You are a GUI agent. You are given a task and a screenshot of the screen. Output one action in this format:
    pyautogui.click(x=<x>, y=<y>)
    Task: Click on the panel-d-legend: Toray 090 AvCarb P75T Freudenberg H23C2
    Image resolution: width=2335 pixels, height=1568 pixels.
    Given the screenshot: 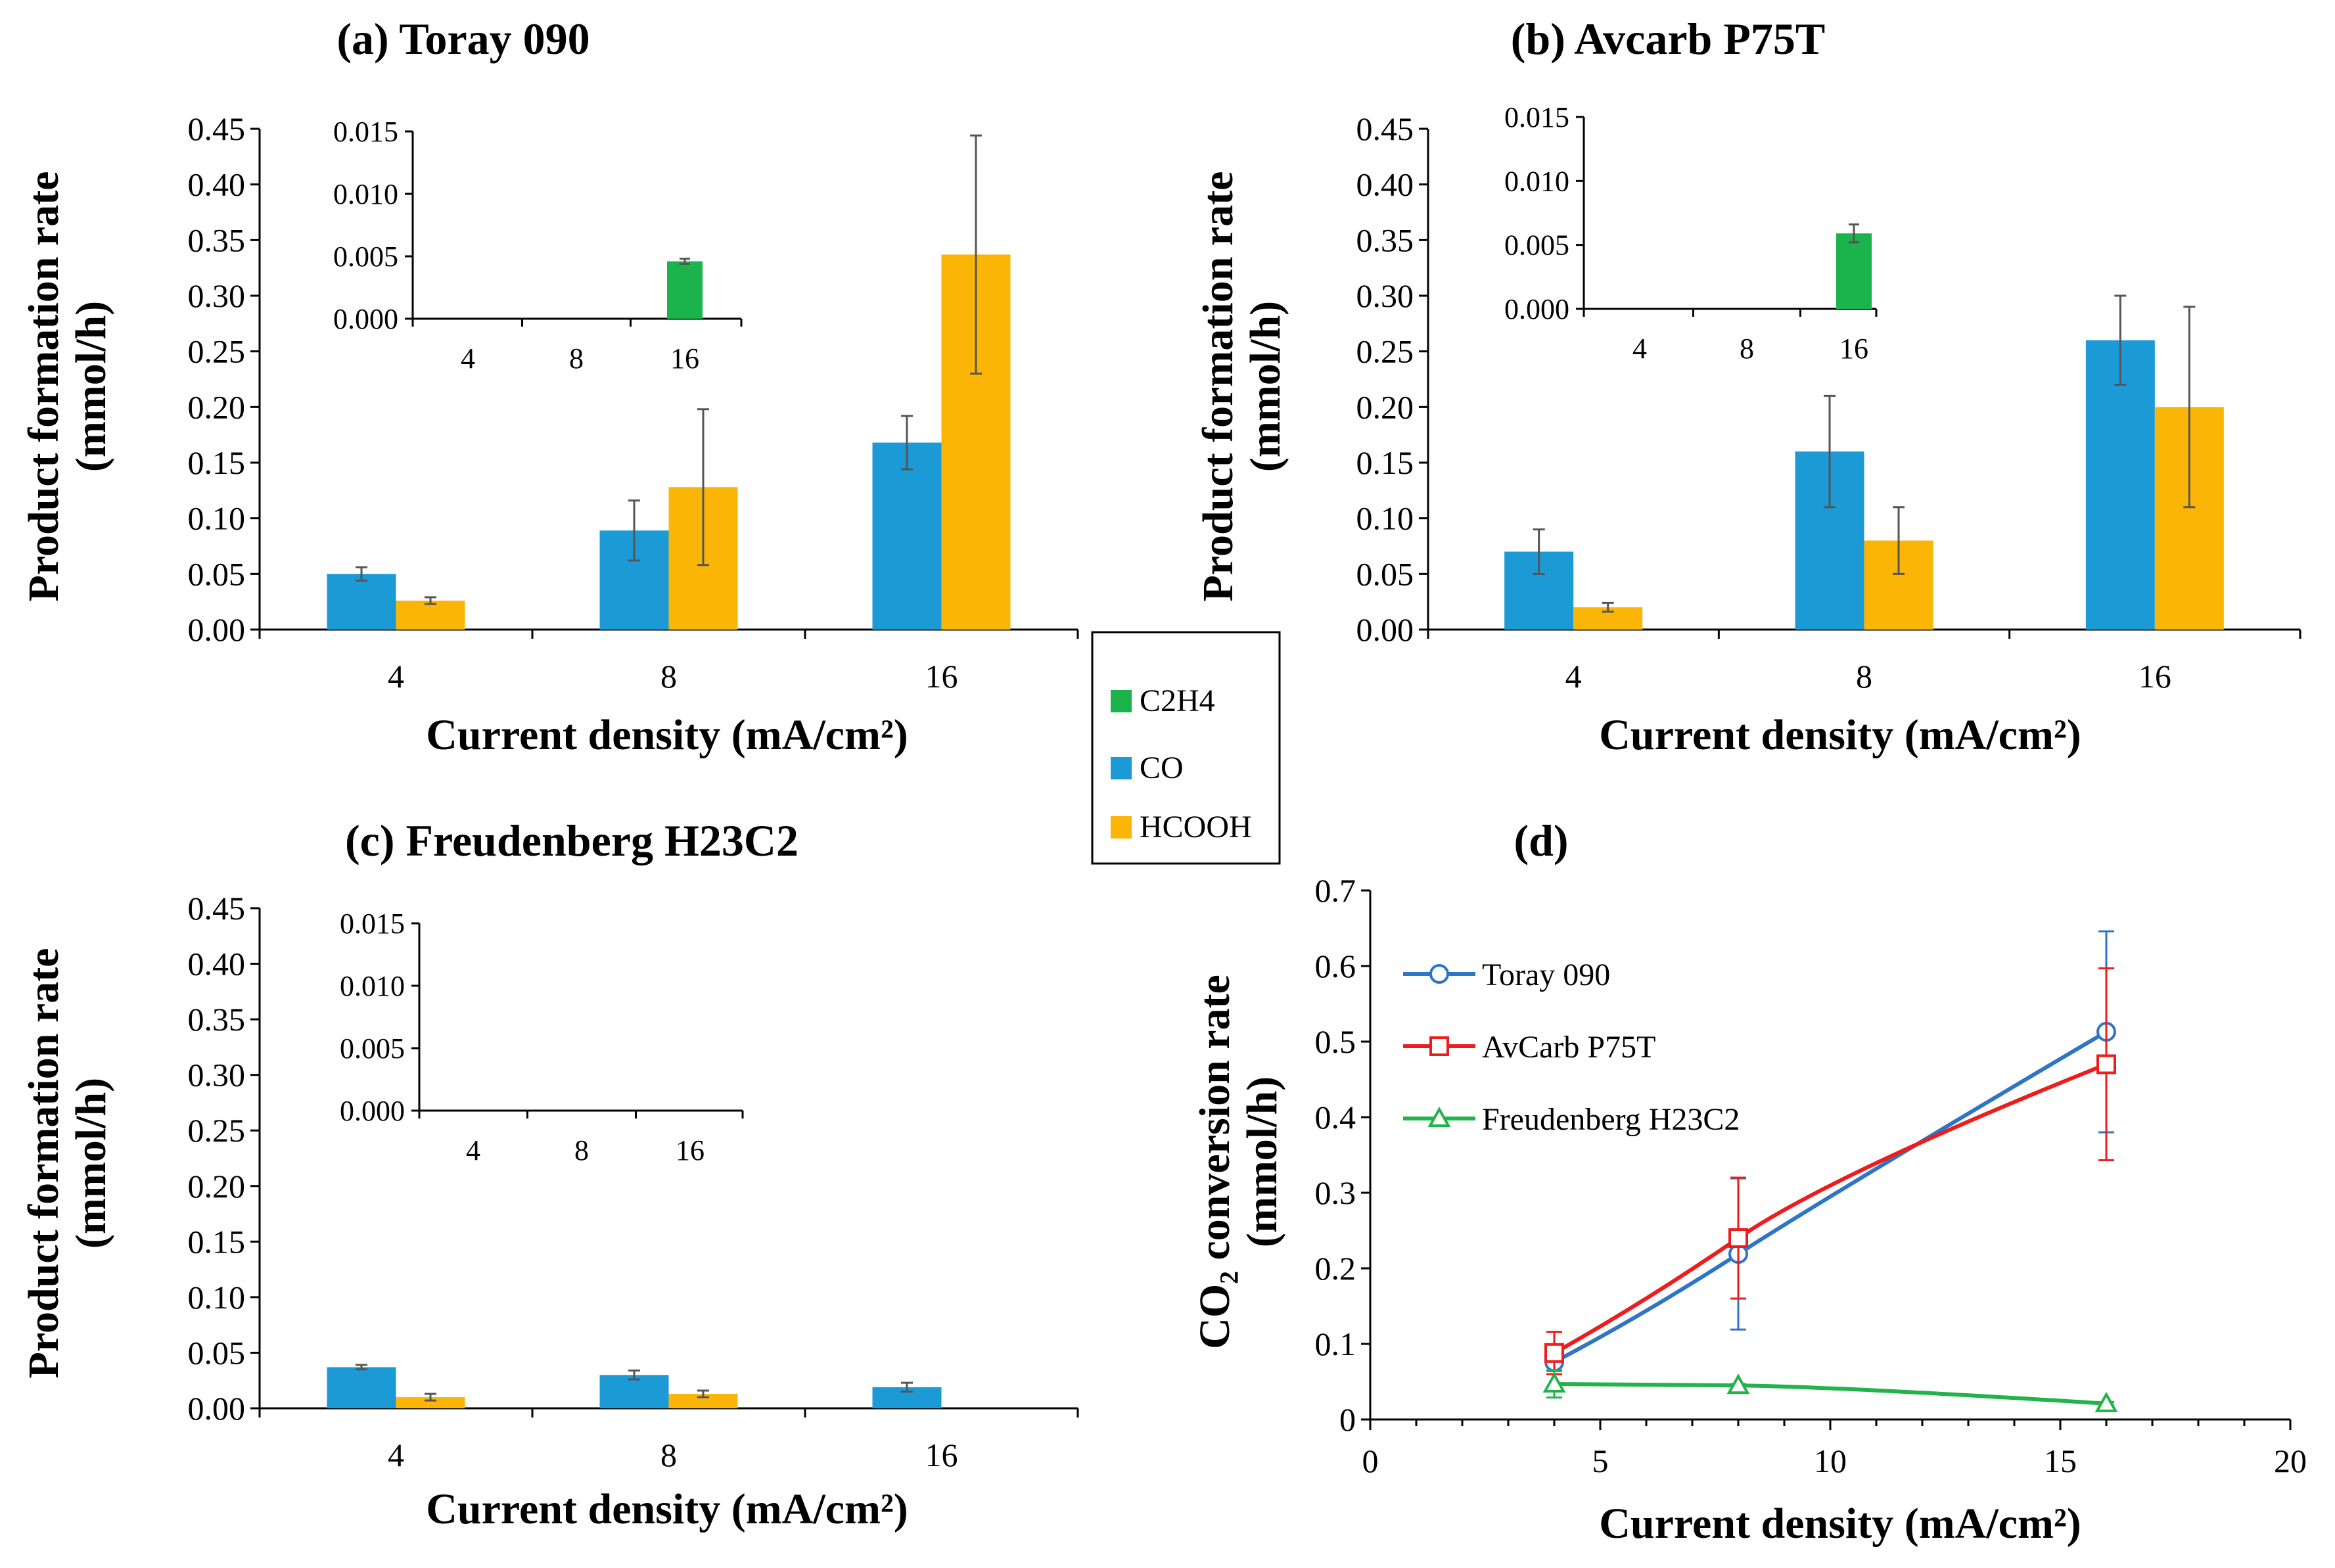 What is the action you would take?
    pyautogui.click(x=1571, y=1047)
    